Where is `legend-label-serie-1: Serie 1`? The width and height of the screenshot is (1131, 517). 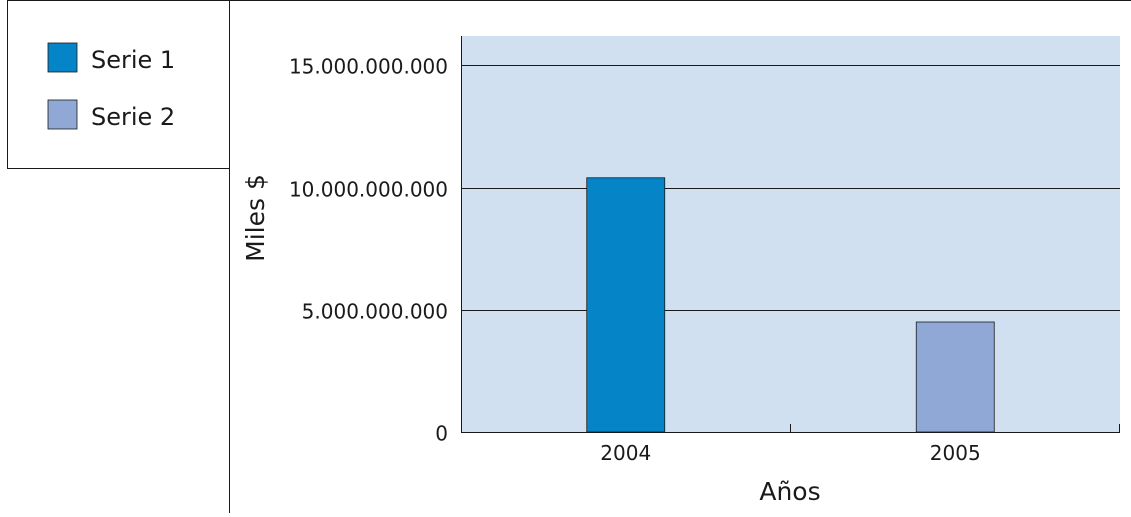 legend-label-serie-1: Serie 1 is located at coordinates (133, 60).